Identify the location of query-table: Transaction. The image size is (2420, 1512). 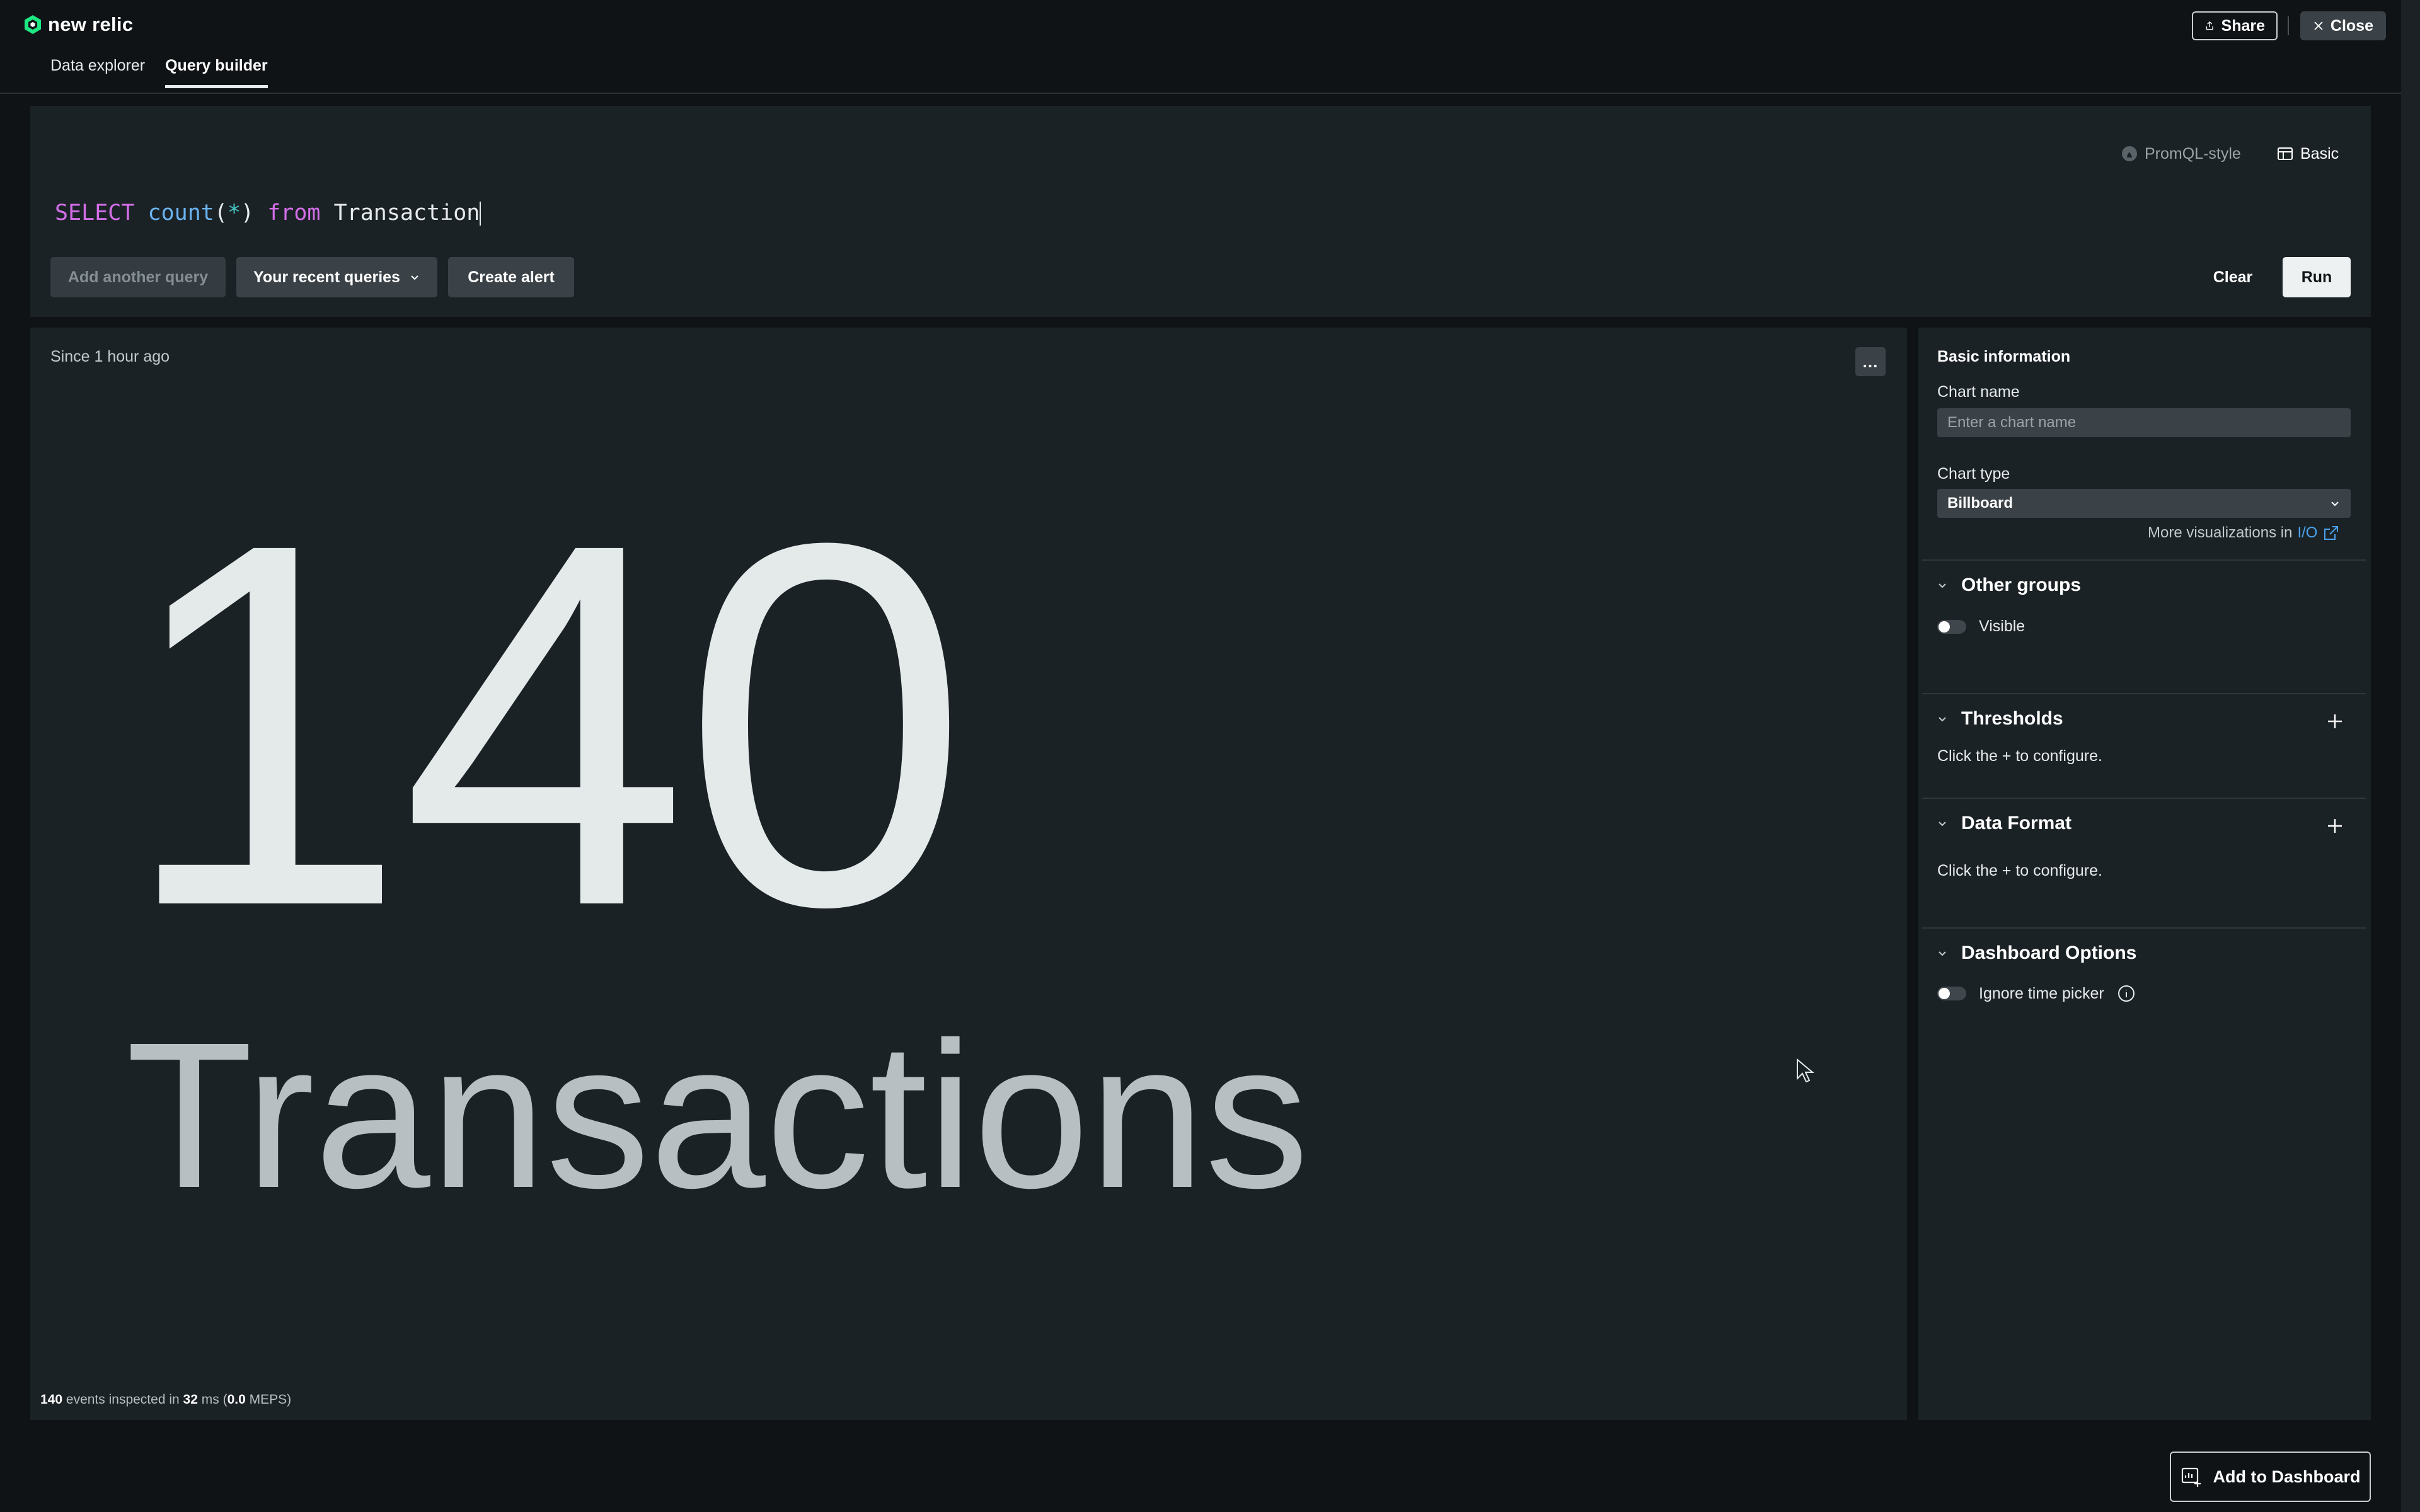
(407, 213).